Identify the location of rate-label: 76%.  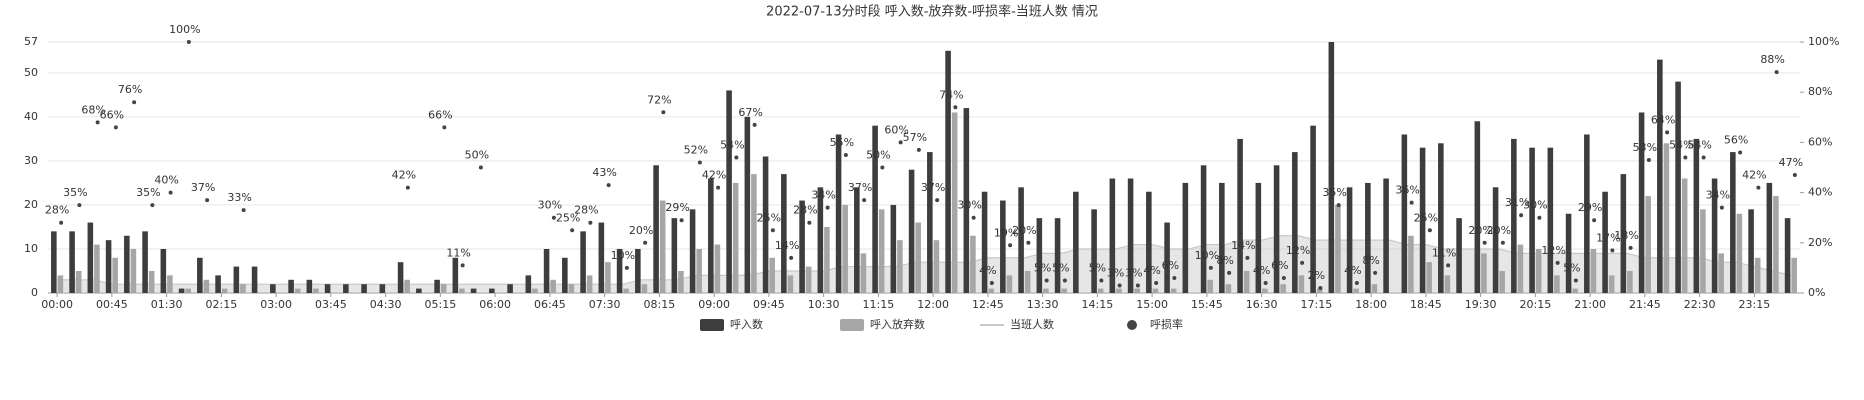
(130, 89).